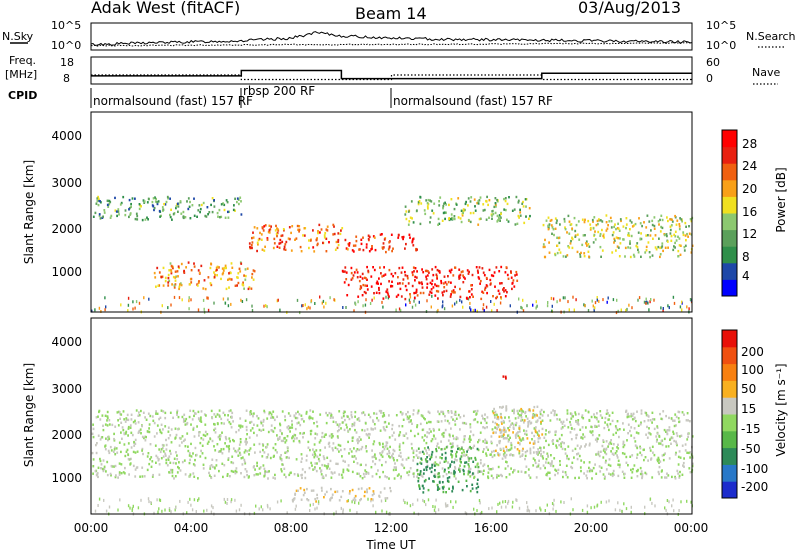 Image resolution: width=800 pixels, height=554 pixels. Describe the element at coordinates (507, 438) in the screenshot. I see `velocity-point-1908` at that location.